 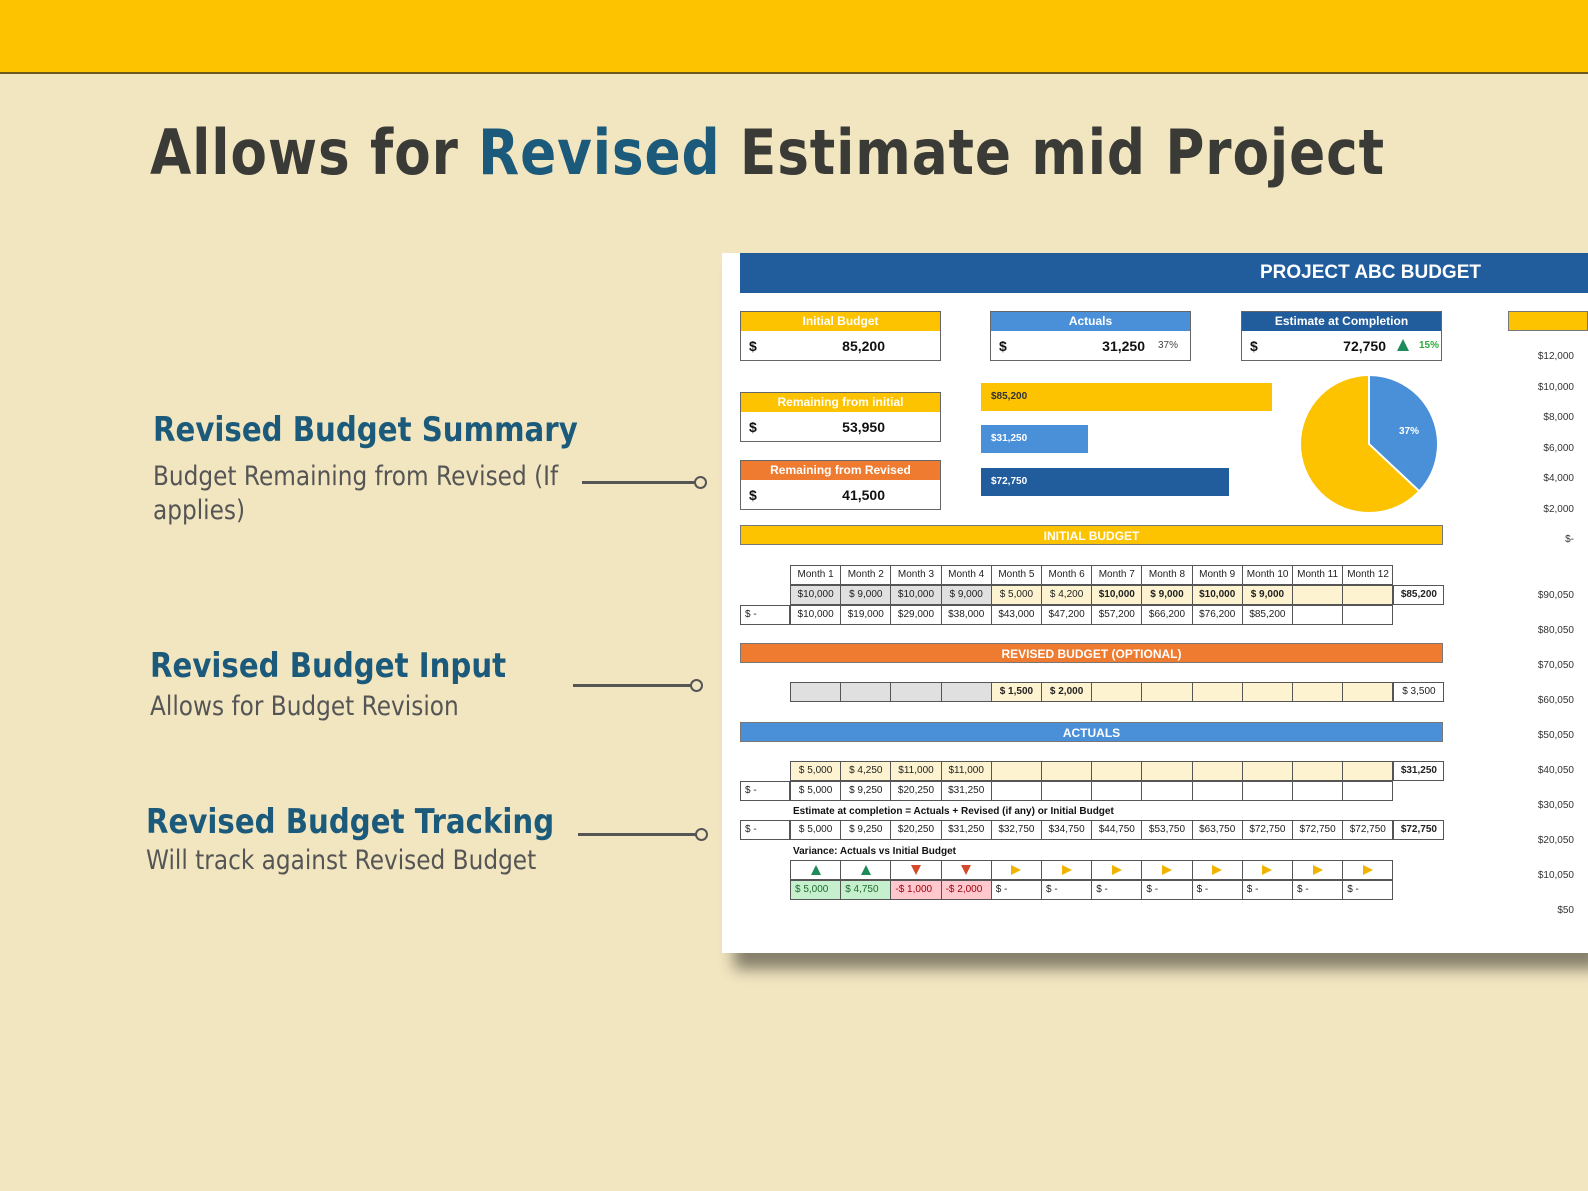 I want to click on top-accent-bar, so click(x=794, y=37).